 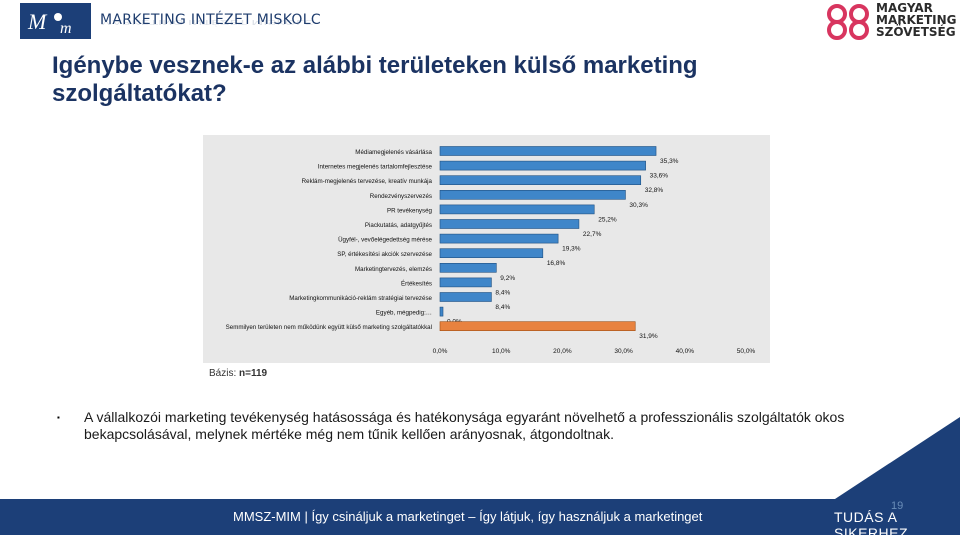 I want to click on mmsz-logo-icon, so click(x=848, y=22).